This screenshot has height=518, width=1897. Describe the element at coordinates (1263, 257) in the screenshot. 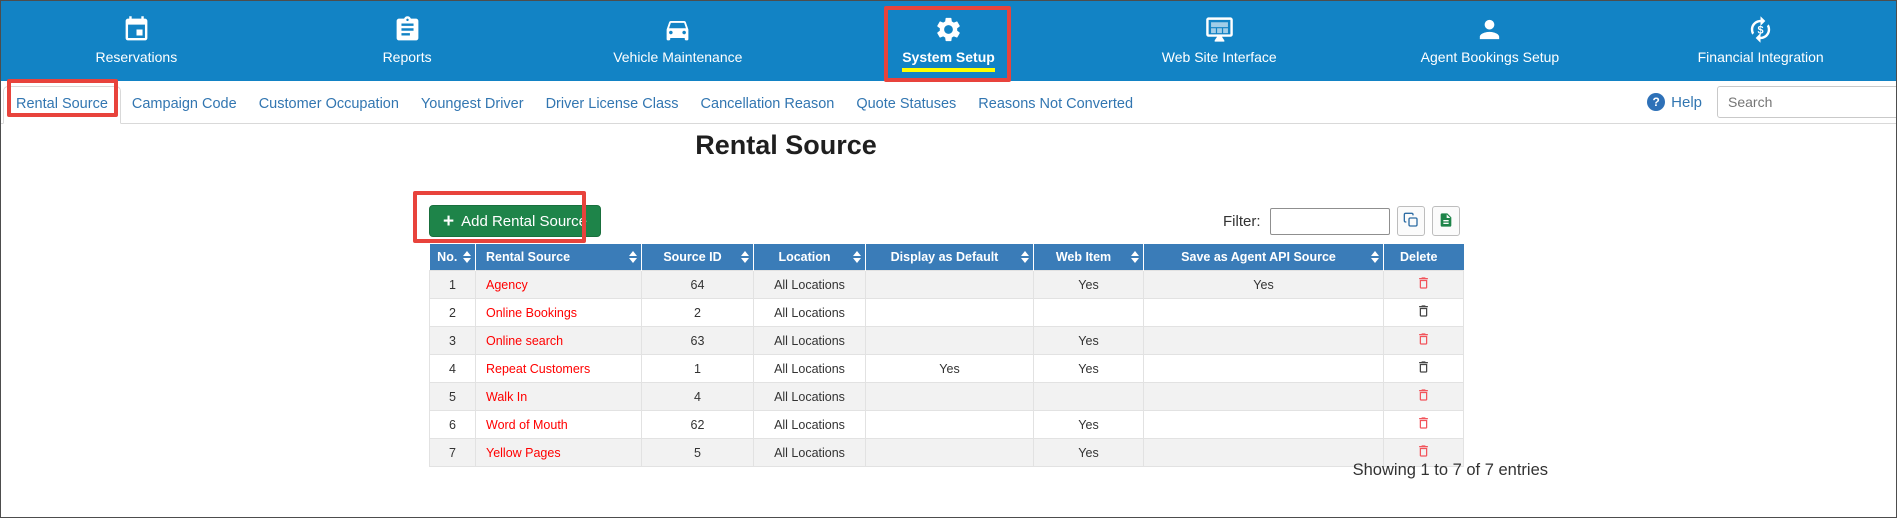

I see `column-header-save-as-agent-api-source: Save as Agent API Source` at that location.